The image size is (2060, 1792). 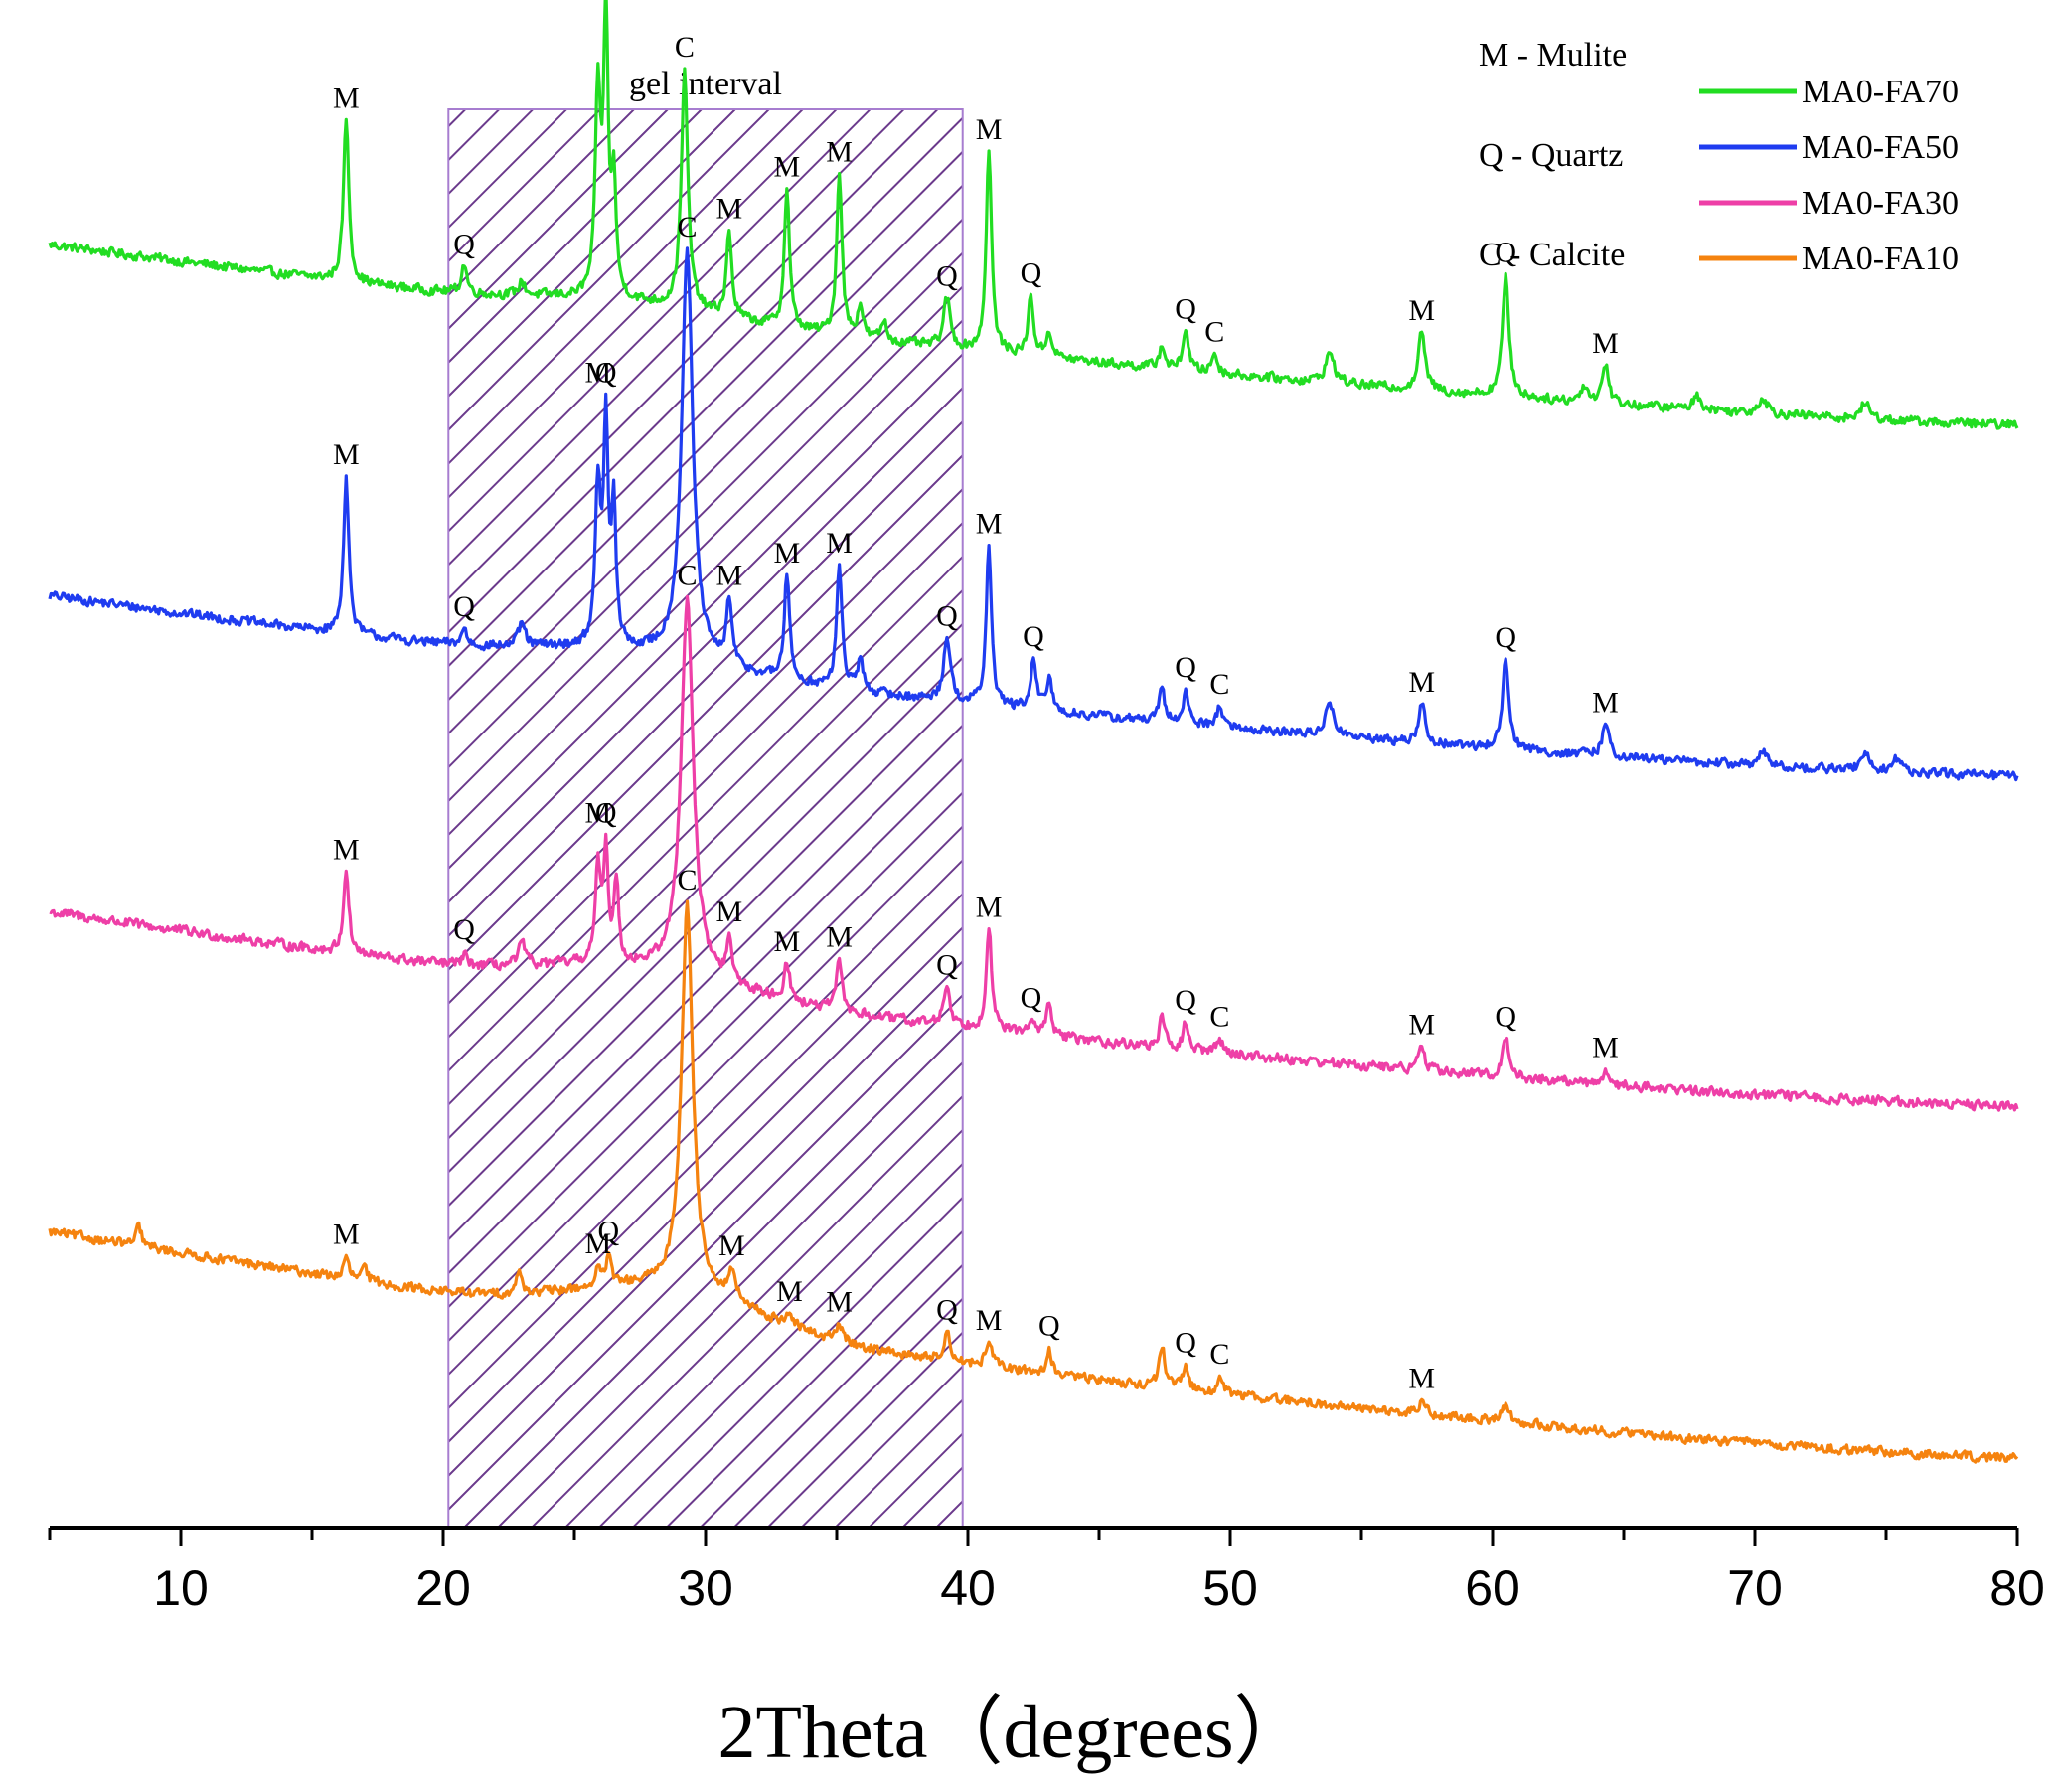 What do you see at coordinates (1880, 147) in the screenshot?
I see `legend-label-ma0-fa50: MA0-FA50` at bounding box center [1880, 147].